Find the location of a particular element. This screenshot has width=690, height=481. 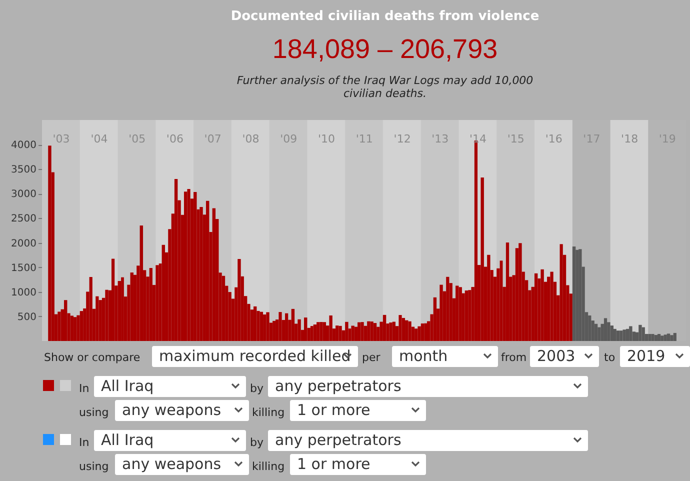

y-tick-label: 4000 is located at coordinates (23, 146).